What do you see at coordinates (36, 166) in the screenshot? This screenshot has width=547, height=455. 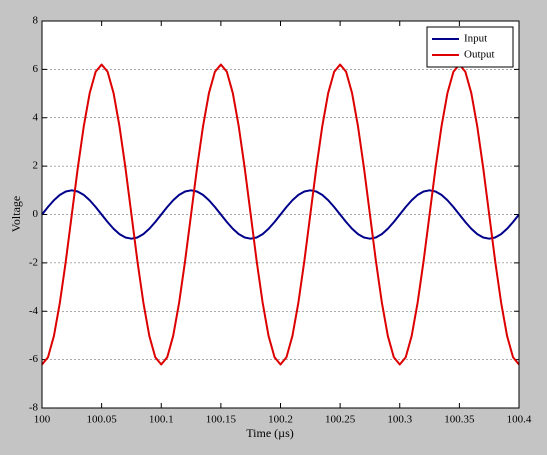 I see `y-tick-label: 2` at bounding box center [36, 166].